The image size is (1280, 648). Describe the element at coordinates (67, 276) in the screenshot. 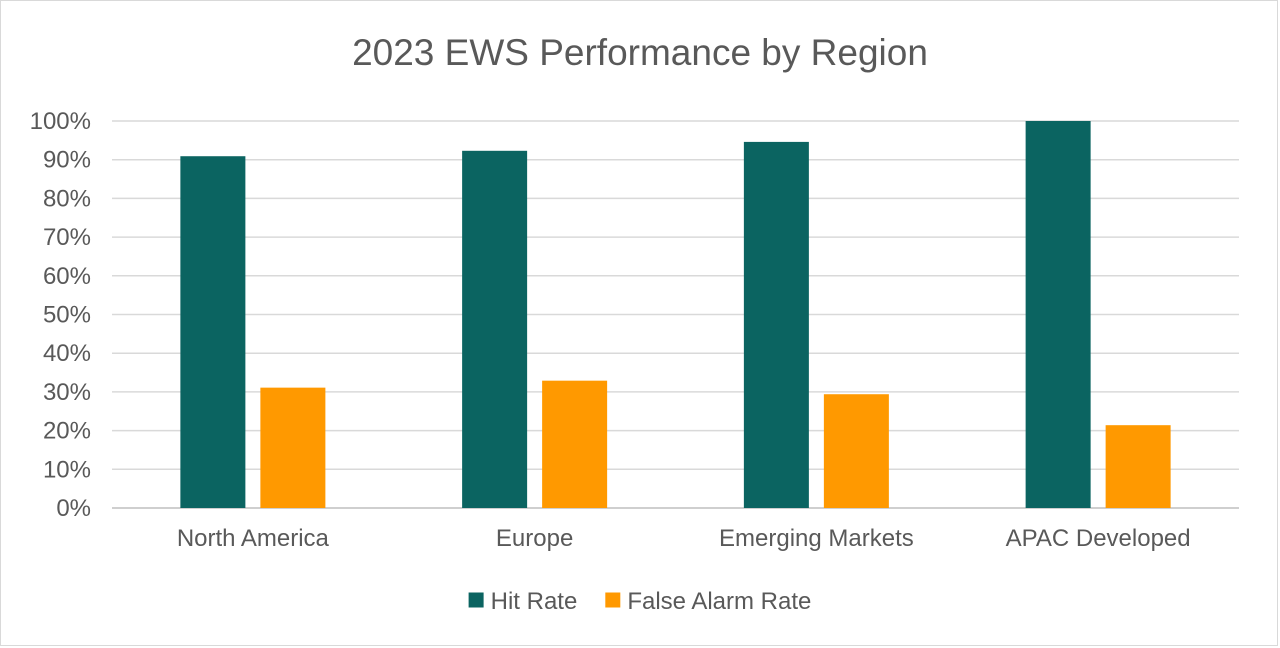

I see `y-tick-label: 60%` at that location.